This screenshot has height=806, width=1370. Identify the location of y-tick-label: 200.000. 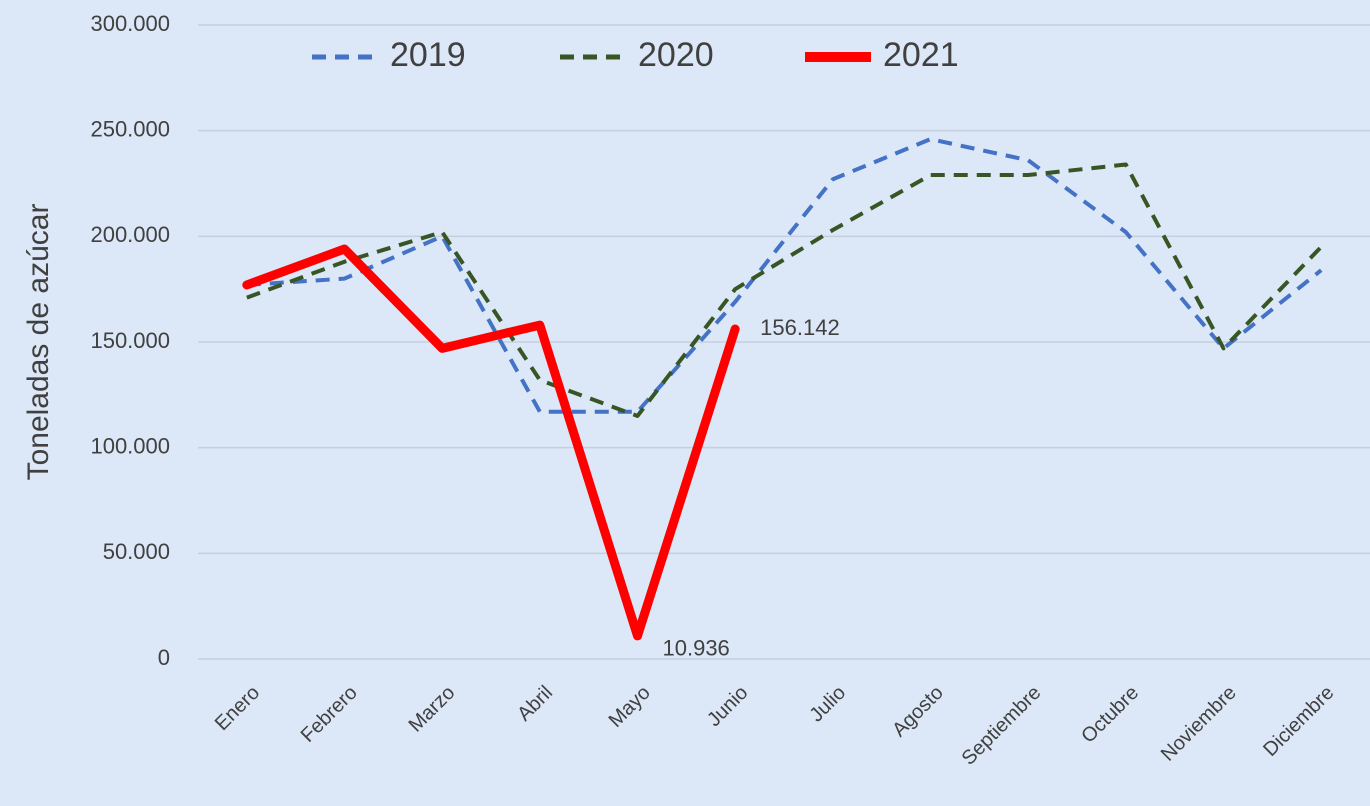
(130, 234).